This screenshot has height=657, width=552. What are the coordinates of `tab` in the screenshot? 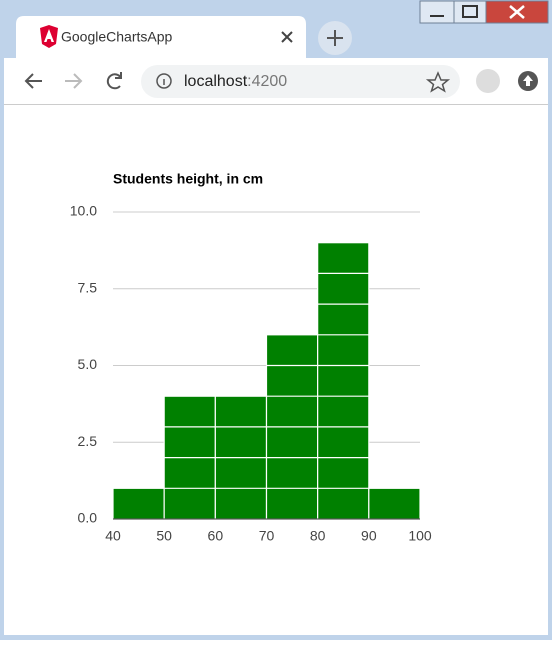 It's located at (161, 37).